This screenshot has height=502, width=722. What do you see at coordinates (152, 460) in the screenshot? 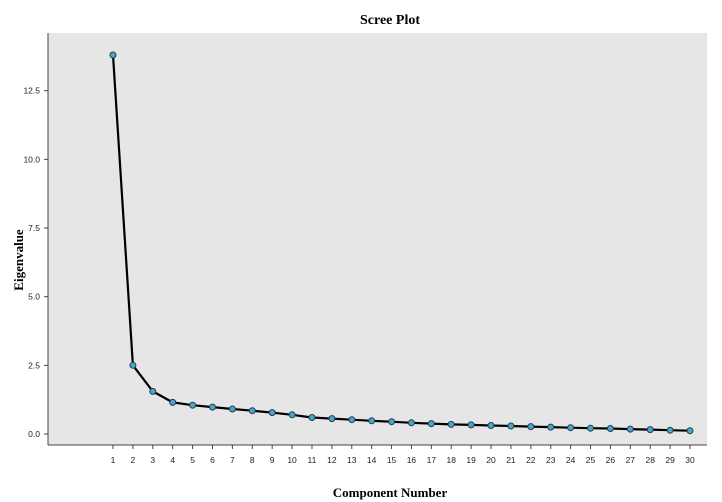
I see `x-tick-label: 3` at bounding box center [152, 460].